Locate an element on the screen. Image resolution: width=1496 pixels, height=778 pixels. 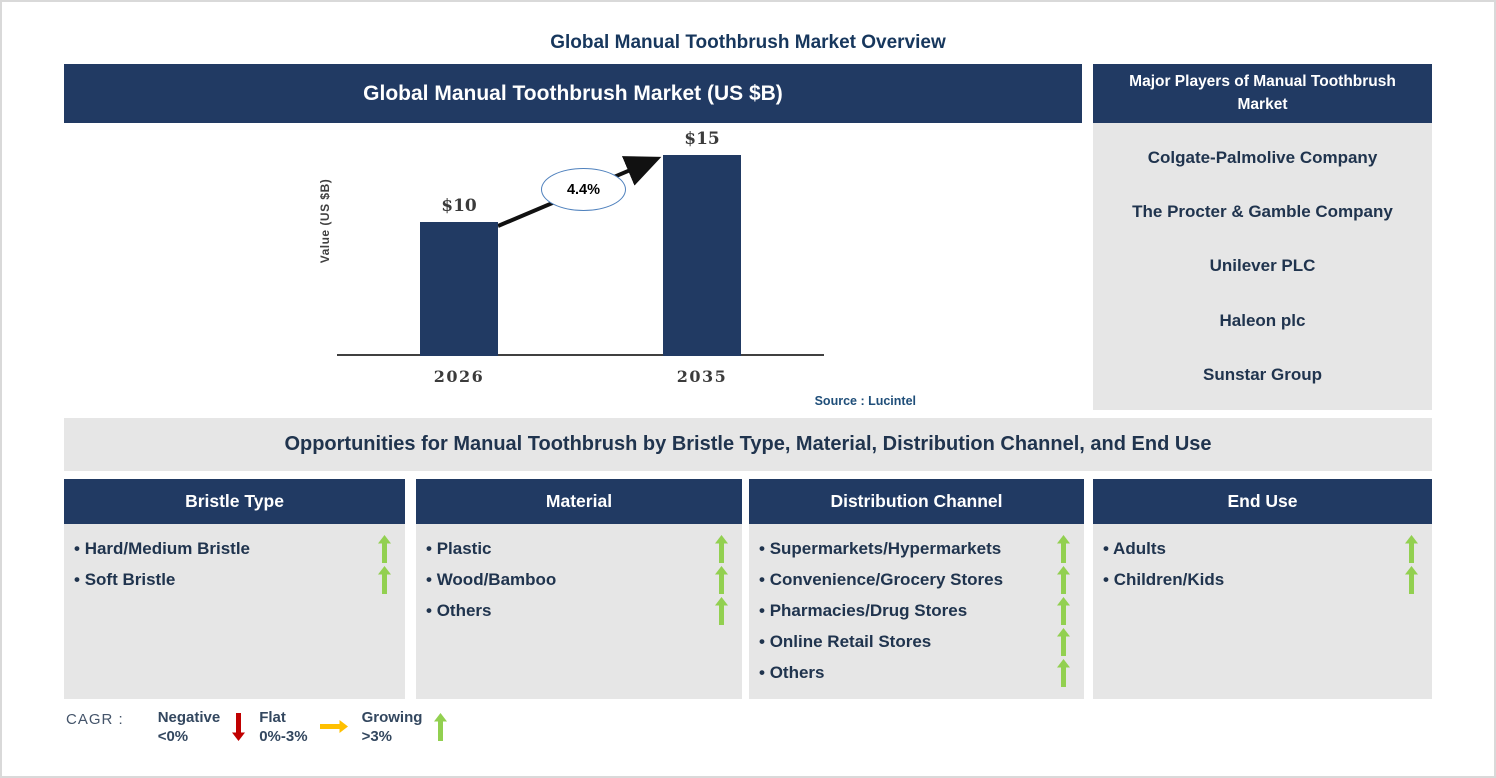
column-body-material: Plastic Wood/Bamboo Others is located at coordinates (579, 611).